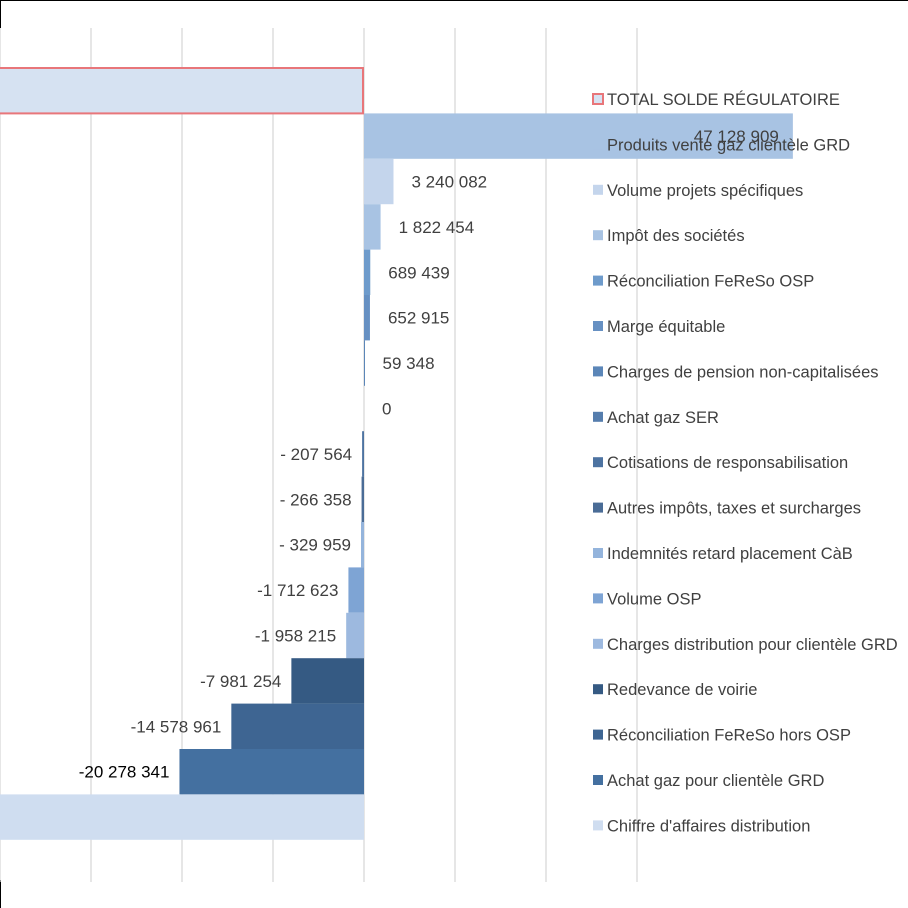 This screenshot has height=908, width=908. I want to click on legend-label: Redevance de voirie, so click(682, 690).